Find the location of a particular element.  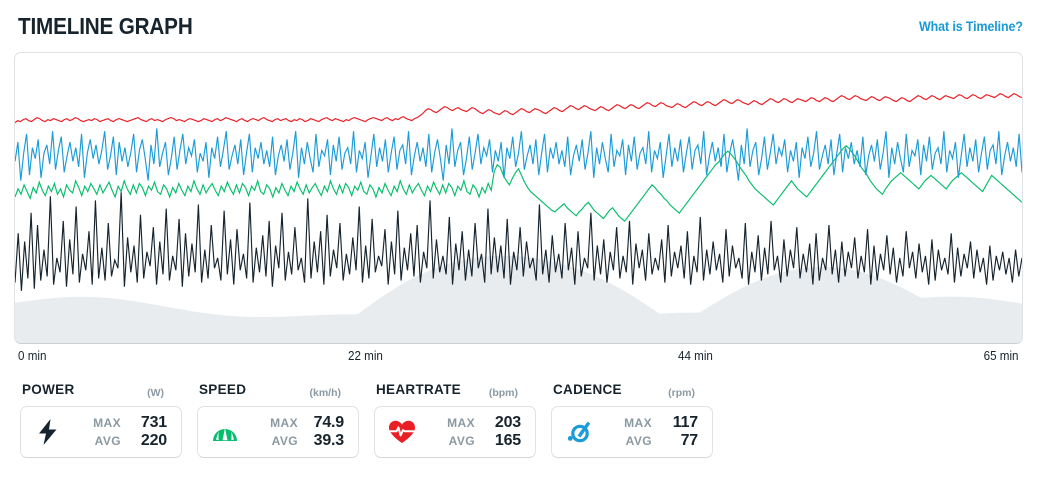

metric-heartrate-label: HEARTRATE is located at coordinates (418, 389).